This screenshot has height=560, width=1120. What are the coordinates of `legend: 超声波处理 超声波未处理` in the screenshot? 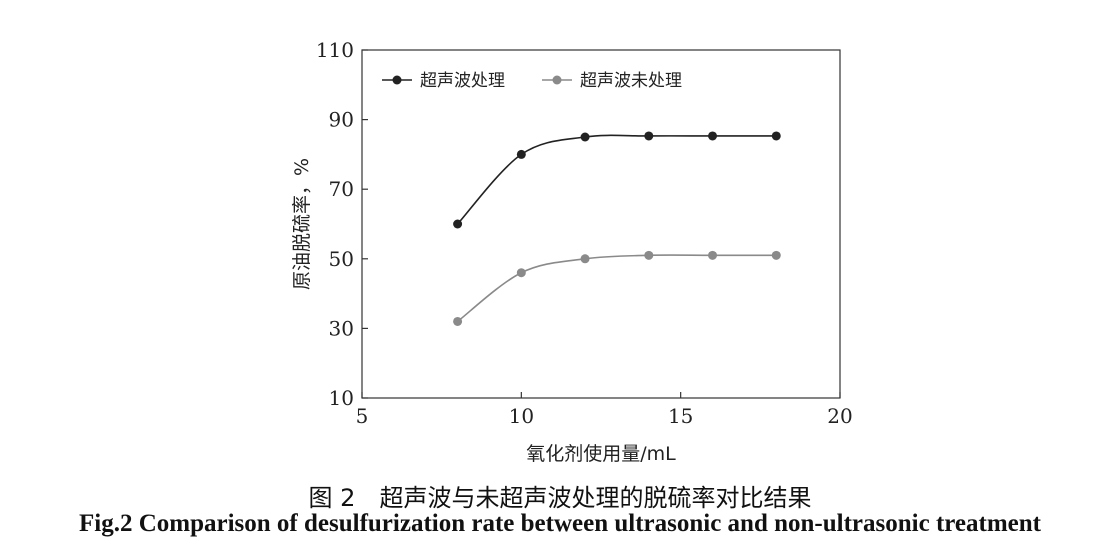 It's located at (532, 81).